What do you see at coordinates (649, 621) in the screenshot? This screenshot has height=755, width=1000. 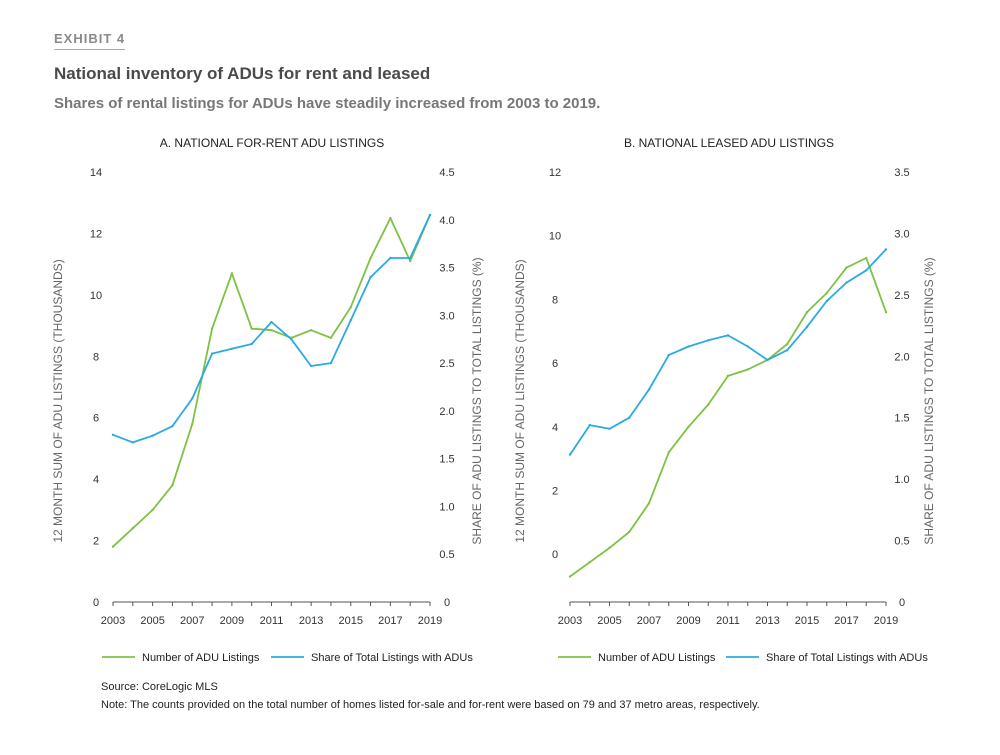 I see `chart-b-x-tick-label: 2007` at bounding box center [649, 621].